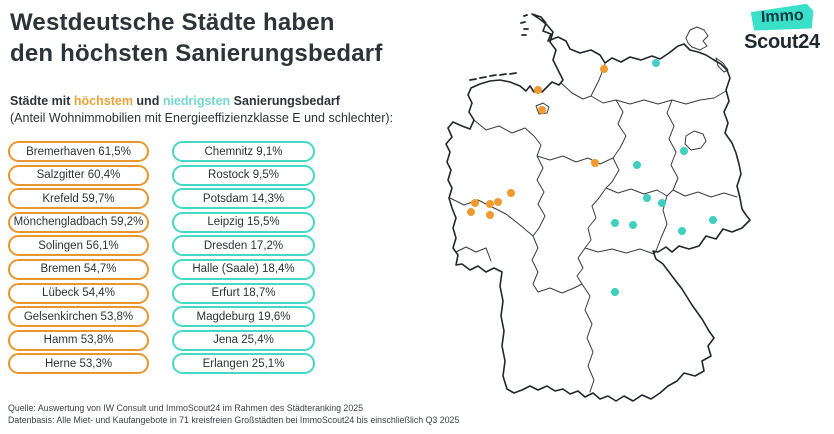 This screenshot has height=434, width=834. Describe the element at coordinates (78, 293) in the screenshot. I see `pill-luebeck: Lübeck 54,4%` at that location.